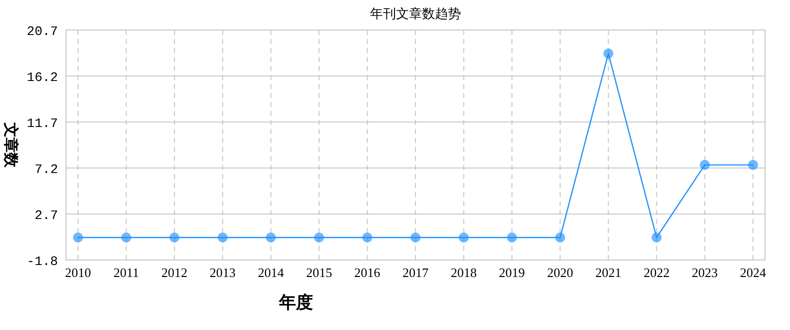 Image resolution: width=790 pixels, height=330 pixels. I want to click on x-tick-label: 2023, so click(705, 272).